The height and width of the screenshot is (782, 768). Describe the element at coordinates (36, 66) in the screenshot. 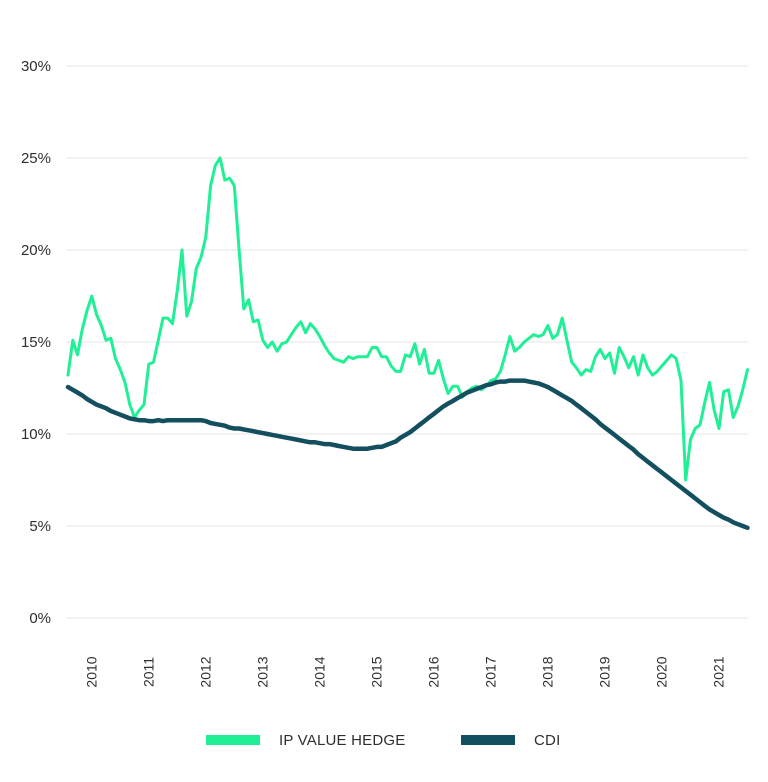

I see `y-tick-label: 30%` at that location.